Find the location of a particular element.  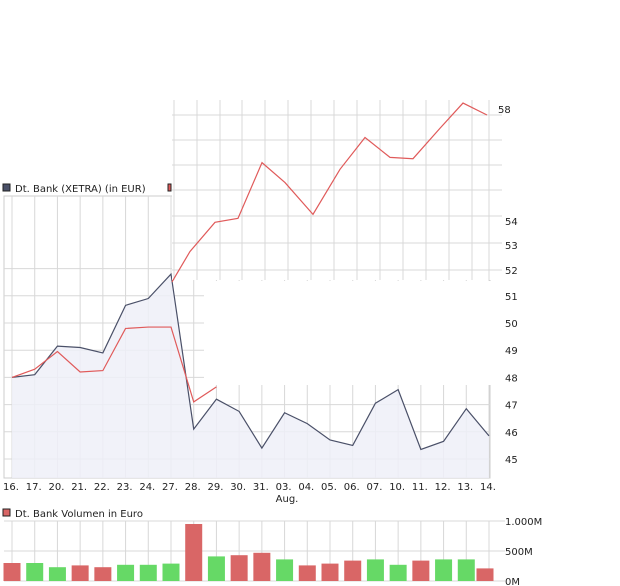

x-tick-label: 06. is located at coordinates (352, 487).